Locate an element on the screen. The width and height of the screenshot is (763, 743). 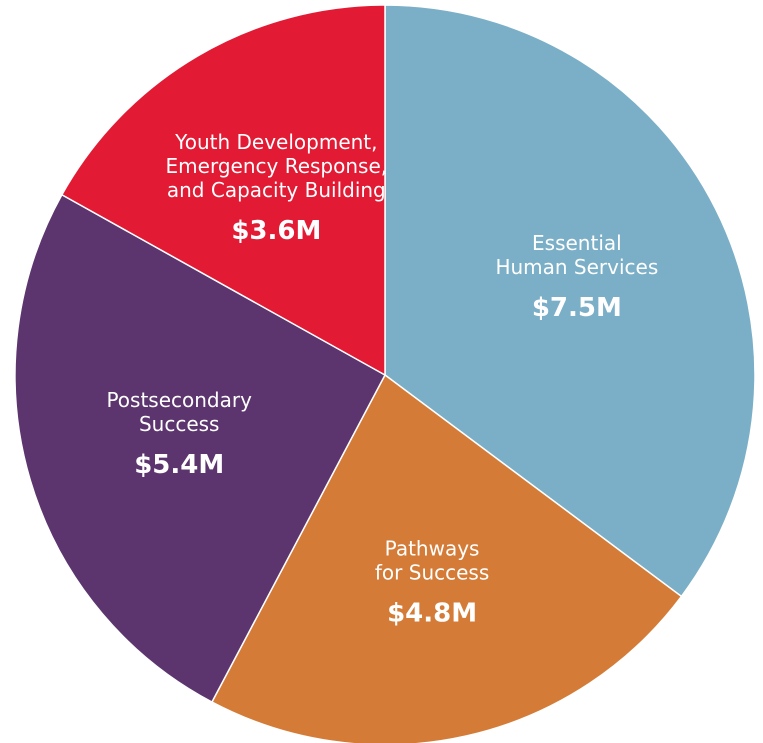
slice-label-youth-development-emergency-response-and-capacity-building-line-1: Youth Development, is located at coordinates (275, 142).